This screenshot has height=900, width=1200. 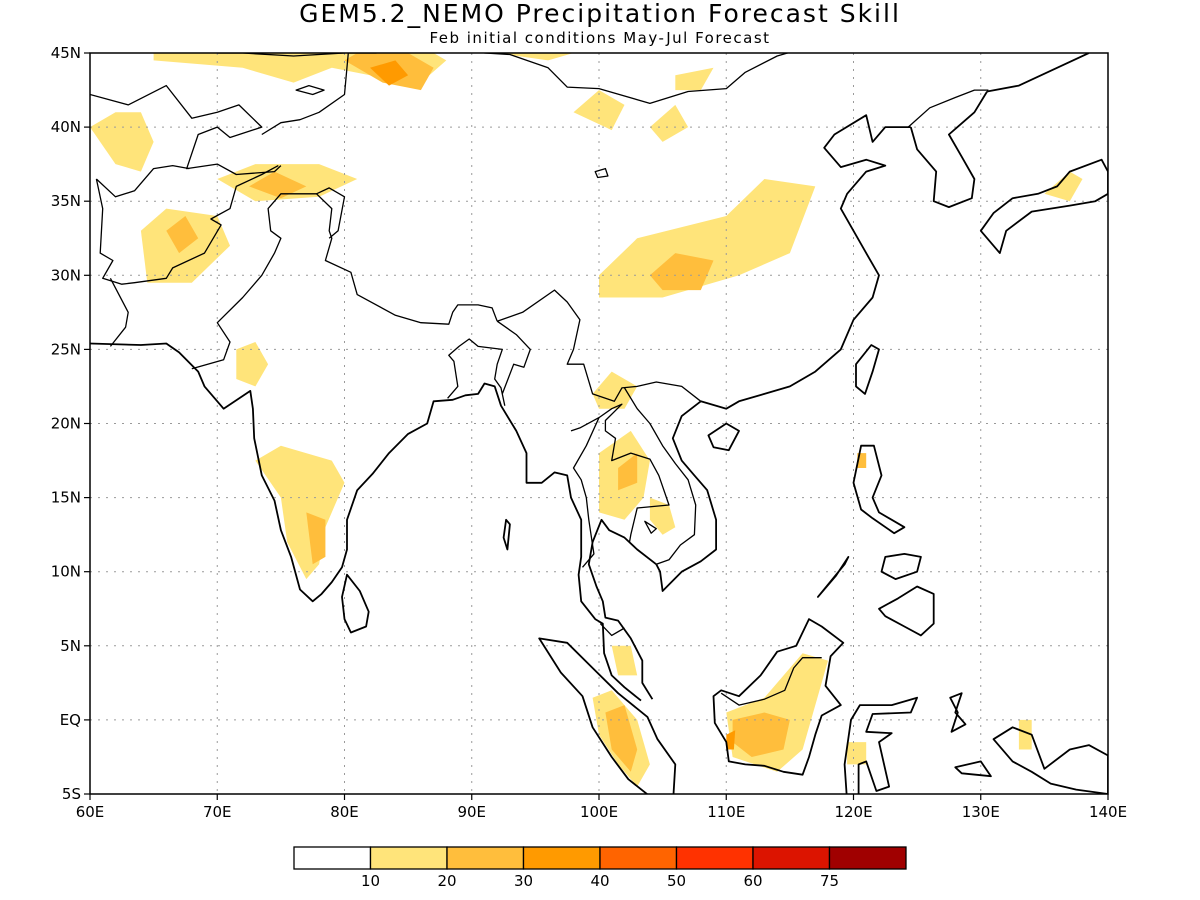 I want to click on coastline-gulf-of-thailand, so click(x=622, y=609).